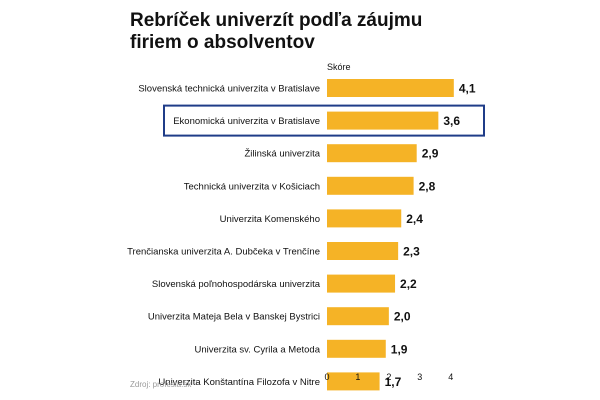 The image size is (600, 400). I want to click on value-label: 2,2, so click(408, 284).